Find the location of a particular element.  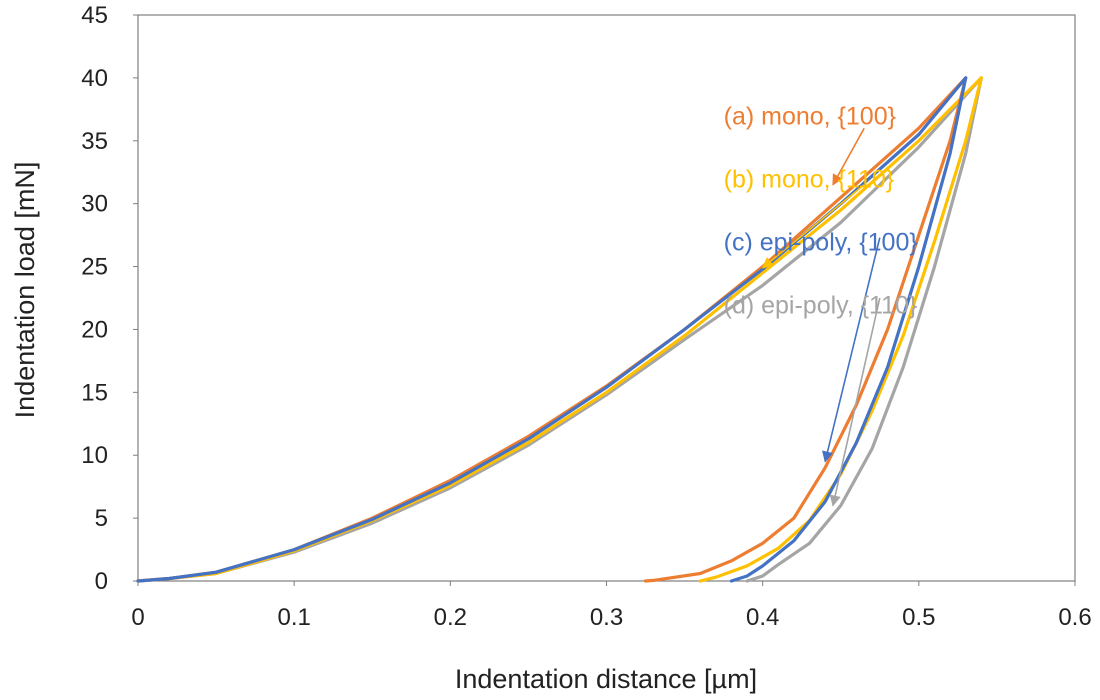

x-tick-label: 0.3 is located at coordinates (606, 617).